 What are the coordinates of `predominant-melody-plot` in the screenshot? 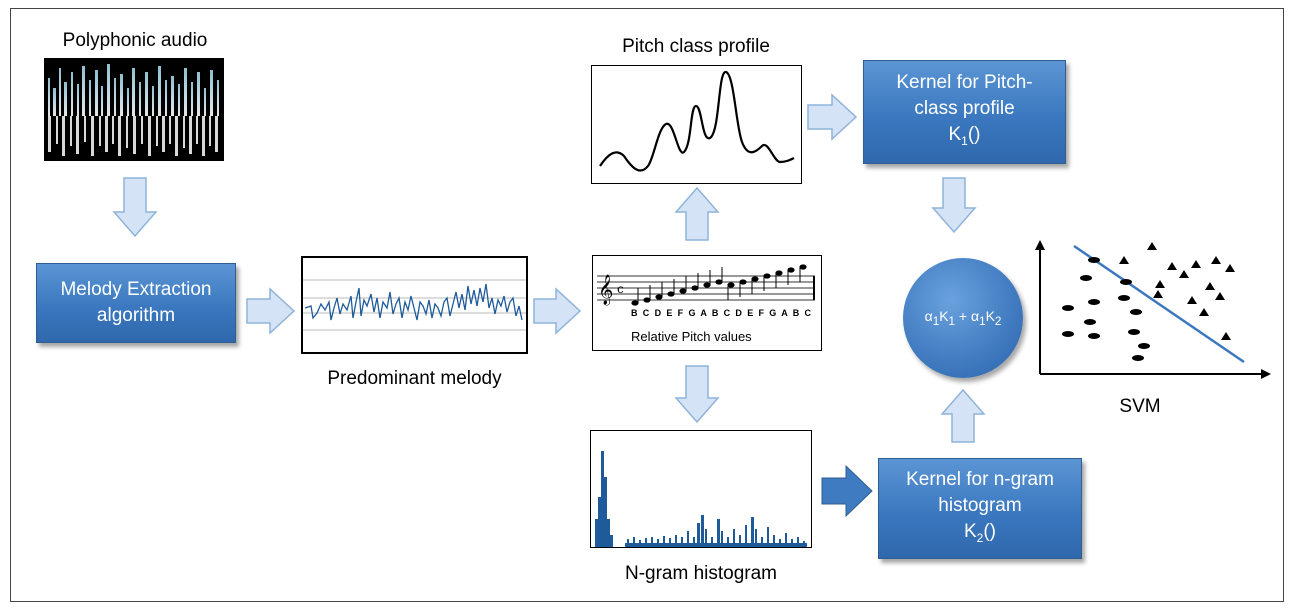 It's located at (414, 305).